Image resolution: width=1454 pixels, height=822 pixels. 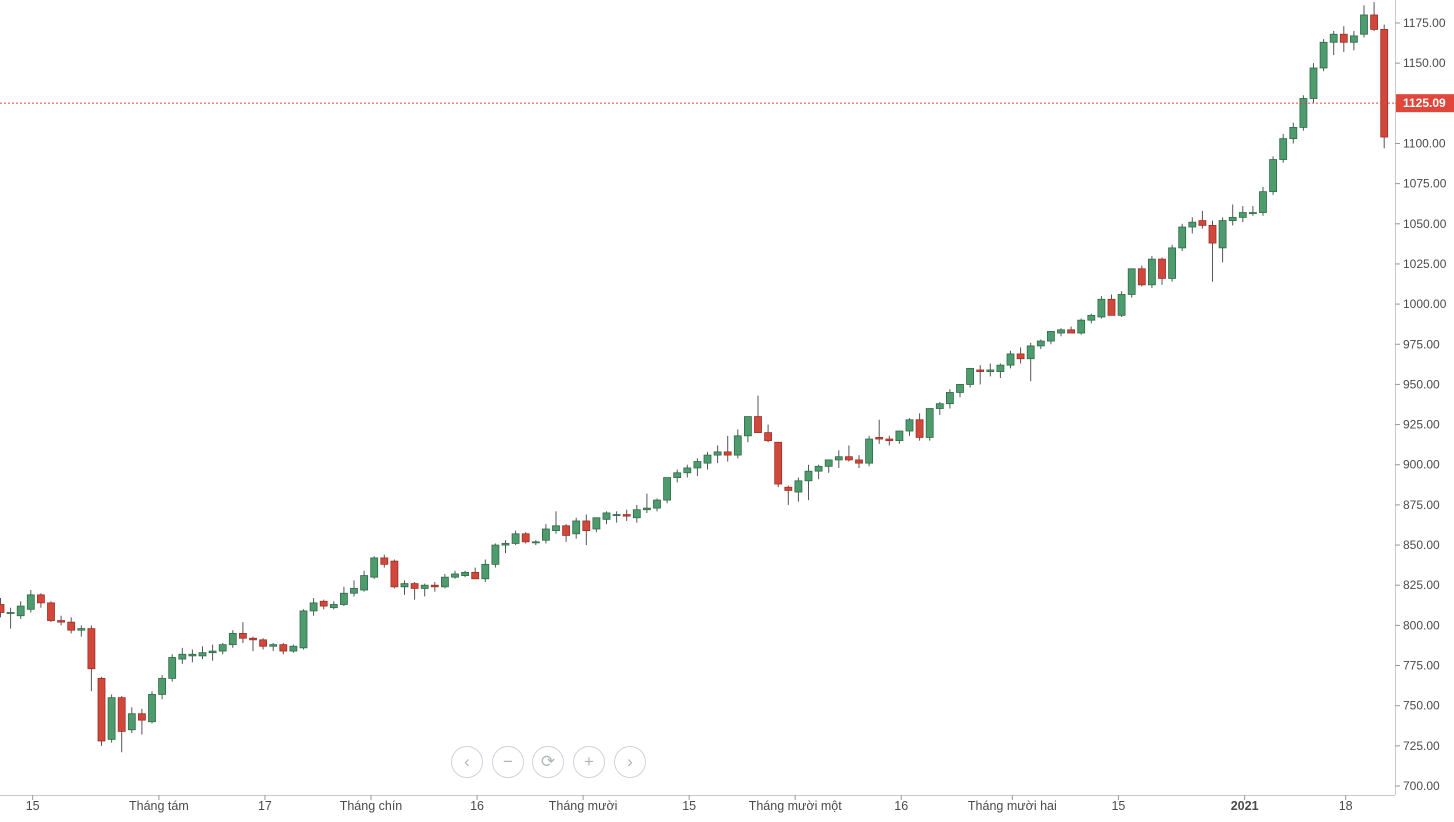 I want to click on current-price-label: 1125.09, so click(x=1424, y=103).